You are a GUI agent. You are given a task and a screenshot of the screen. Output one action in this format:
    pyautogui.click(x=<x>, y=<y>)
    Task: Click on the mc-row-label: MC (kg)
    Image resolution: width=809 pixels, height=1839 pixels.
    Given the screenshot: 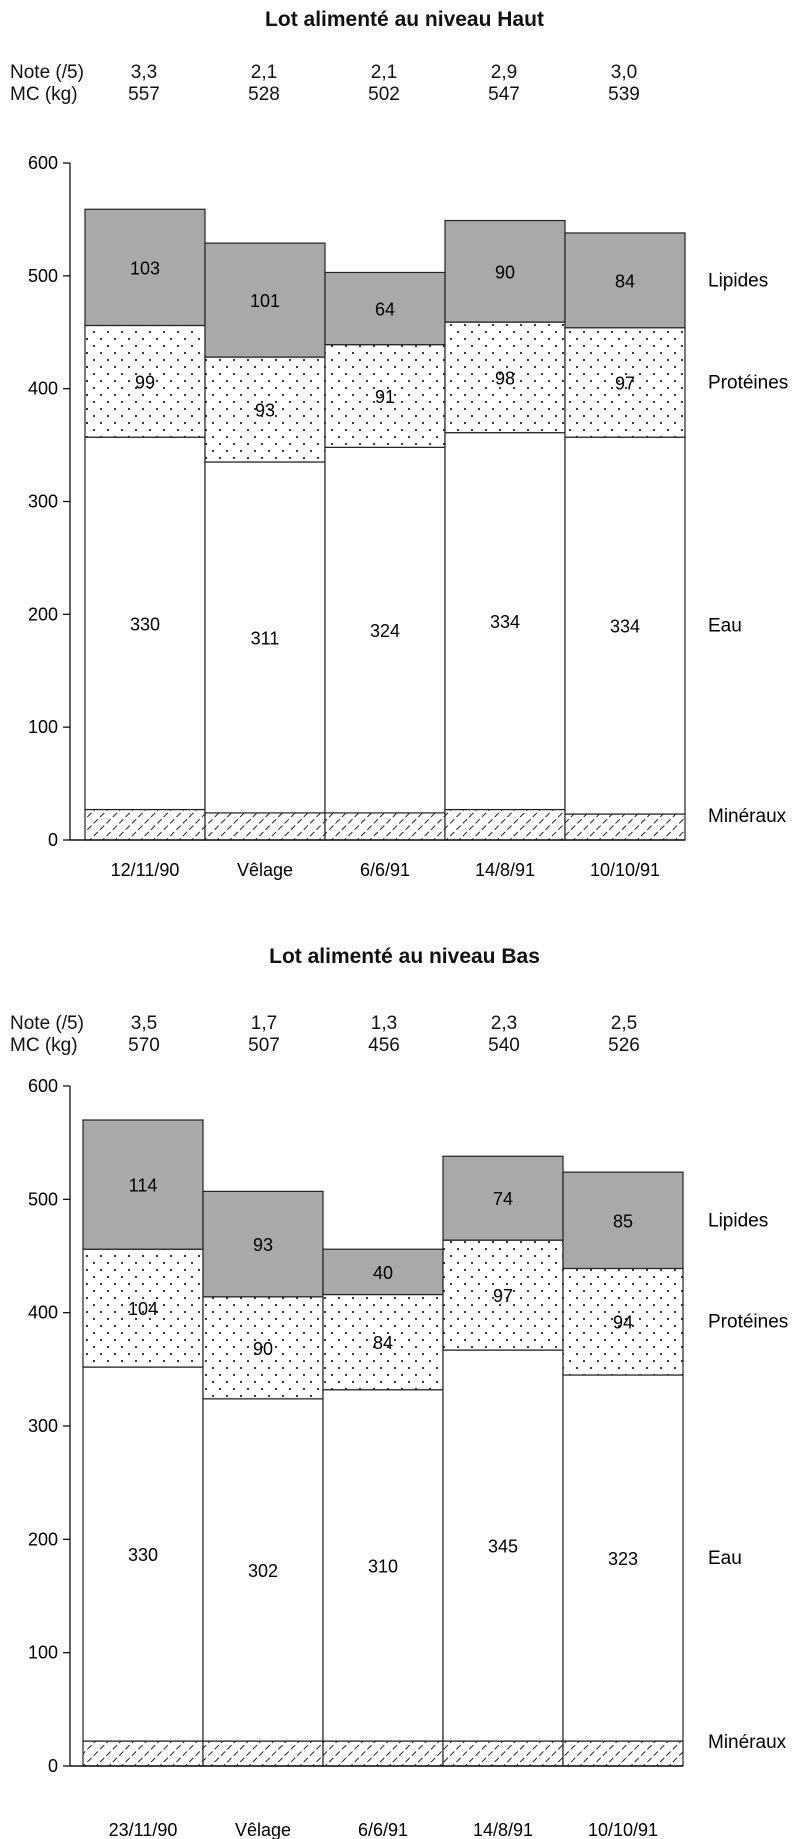 What is the action you would take?
    pyautogui.click(x=44, y=94)
    